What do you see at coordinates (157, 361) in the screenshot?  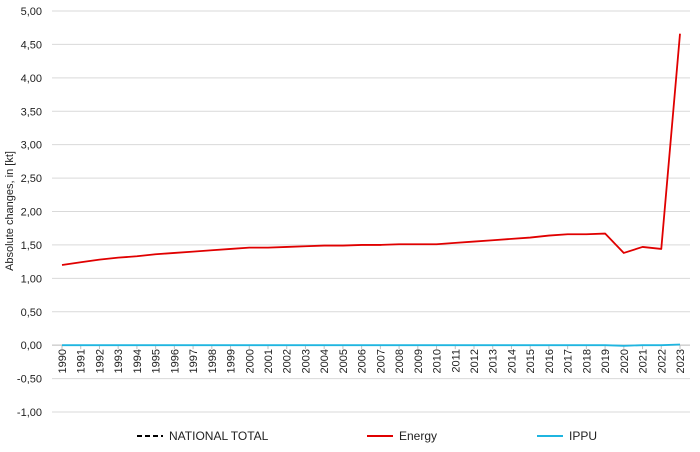 I see `x-tick-label: 1995` at bounding box center [157, 361].